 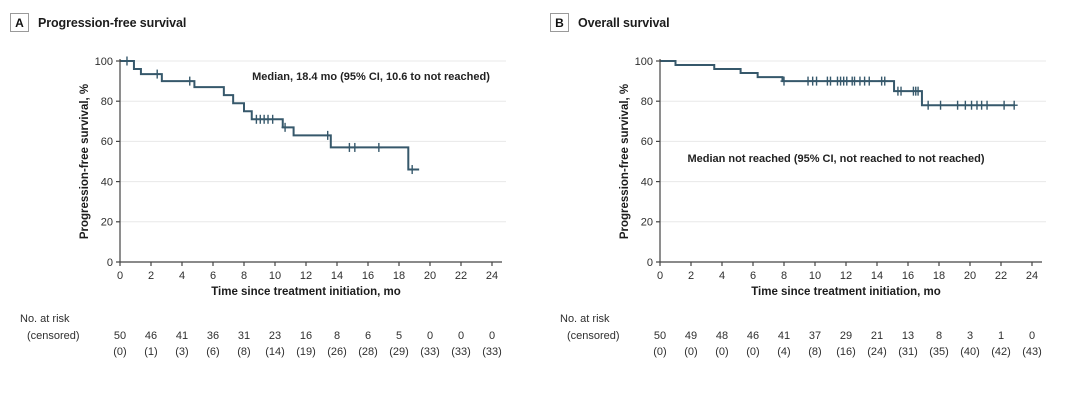 What do you see at coordinates (399, 352) in the screenshot?
I see `censored-value: (29)` at bounding box center [399, 352].